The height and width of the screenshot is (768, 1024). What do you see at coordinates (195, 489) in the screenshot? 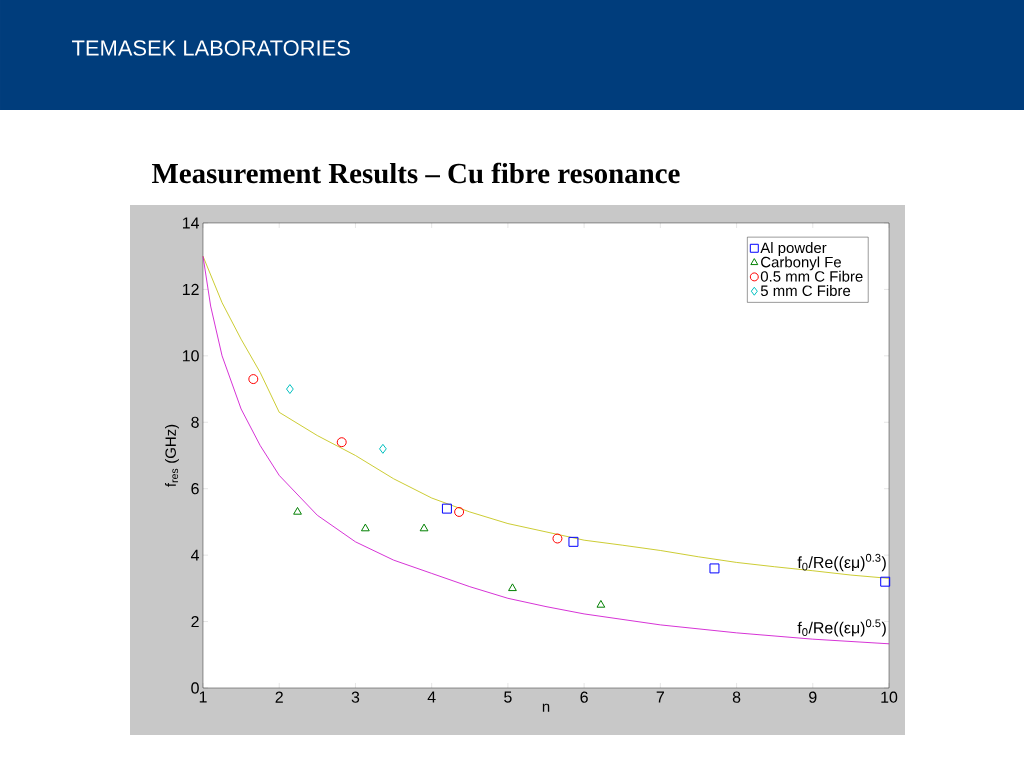
I see `y-tick-label: 6` at bounding box center [195, 489].